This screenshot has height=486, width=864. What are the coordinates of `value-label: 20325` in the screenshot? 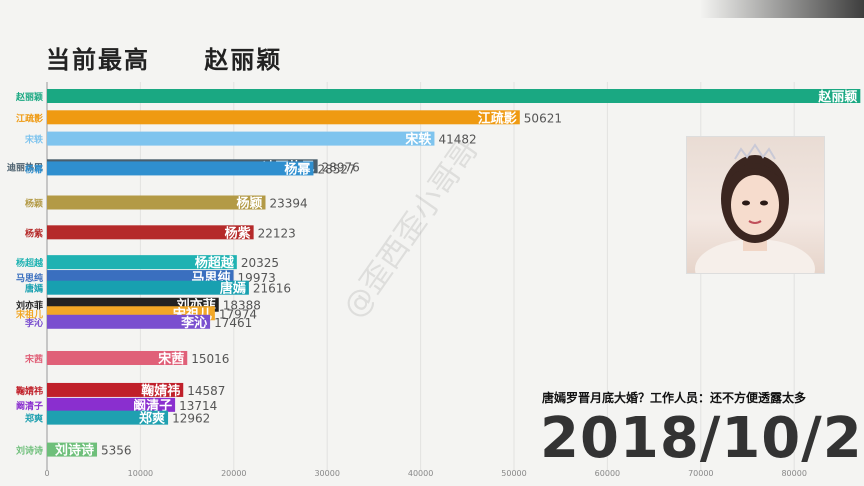 It's located at (260, 263).